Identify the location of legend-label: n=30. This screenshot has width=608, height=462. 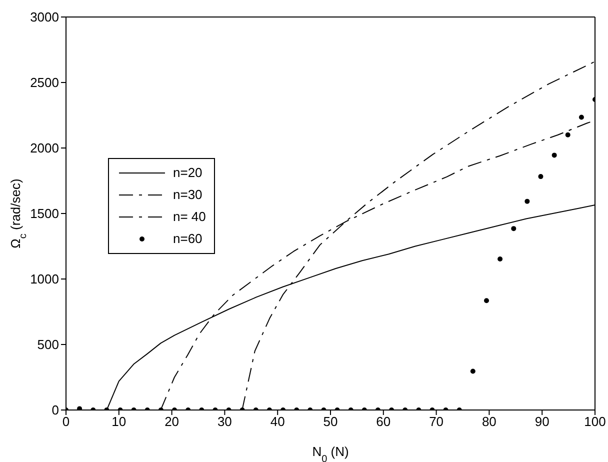
(187, 195).